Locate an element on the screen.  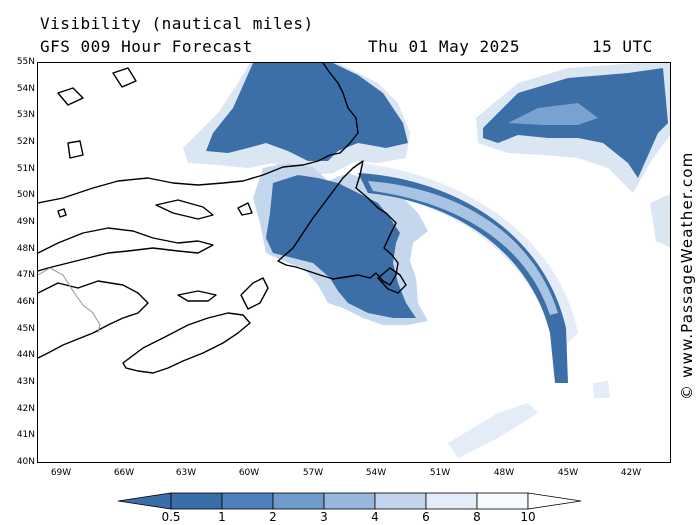
fog-area-arc-inner is located at coordinates (463, 248).